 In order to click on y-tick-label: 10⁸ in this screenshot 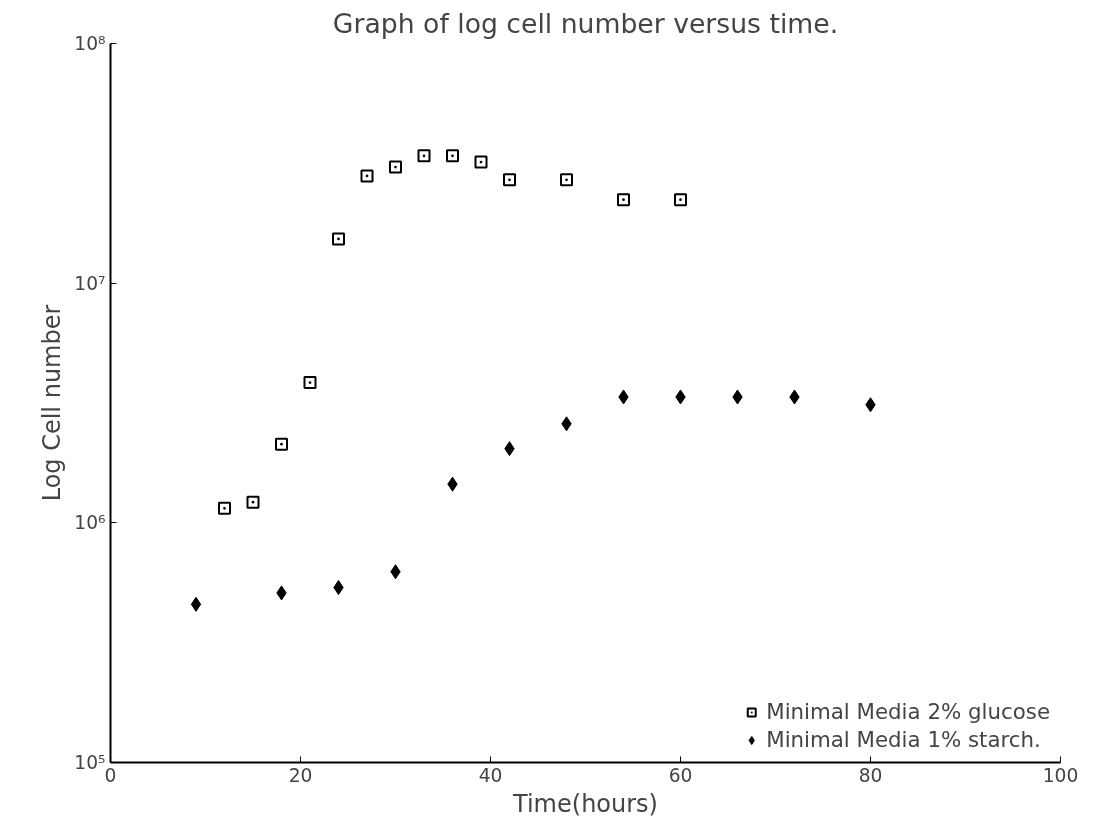, I will do `click(90, 43)`.